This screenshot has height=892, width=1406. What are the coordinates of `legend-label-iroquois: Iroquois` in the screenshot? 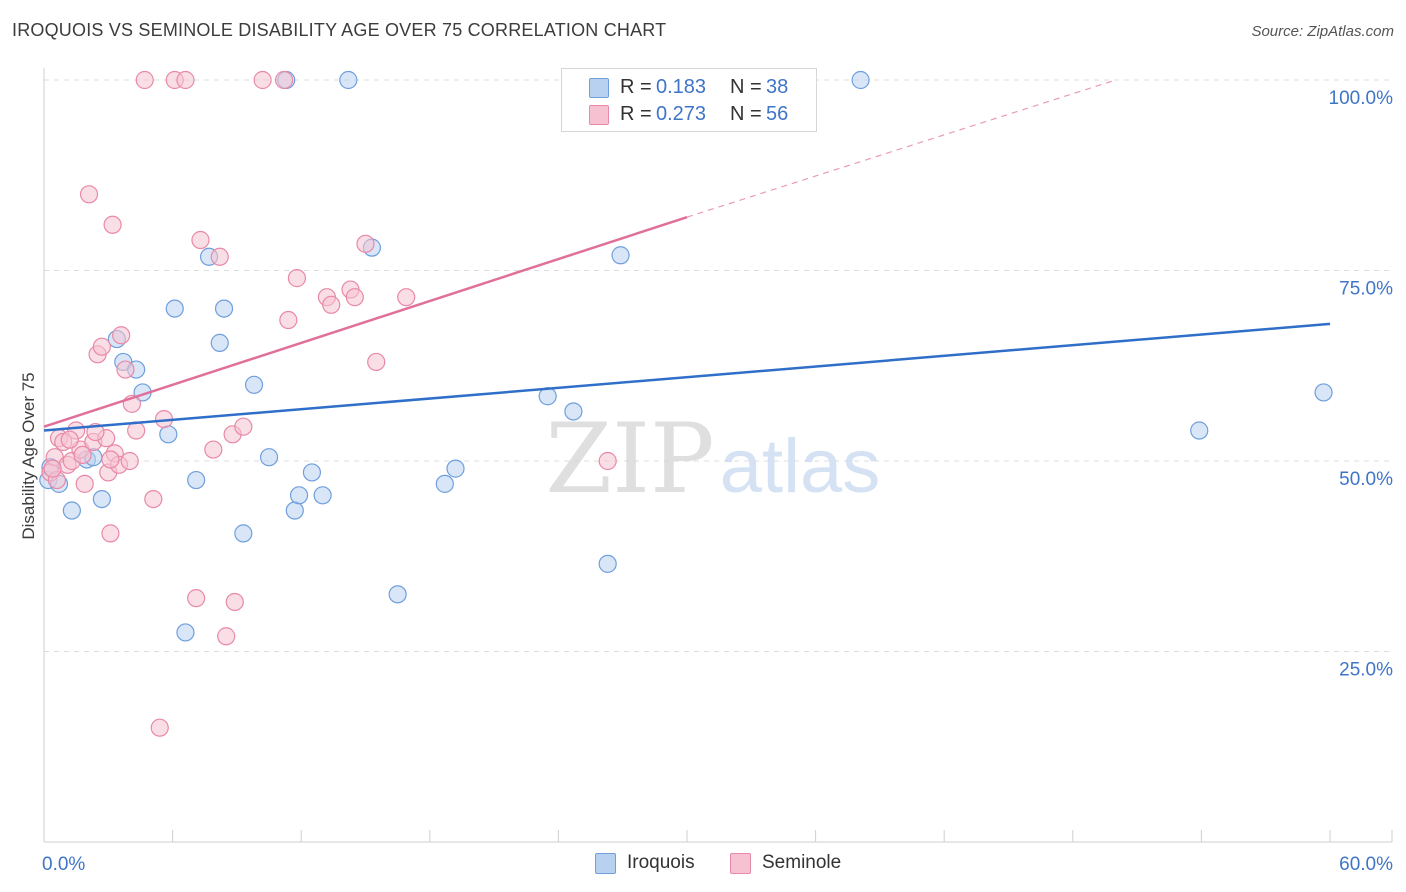 It's located at (661, 862).